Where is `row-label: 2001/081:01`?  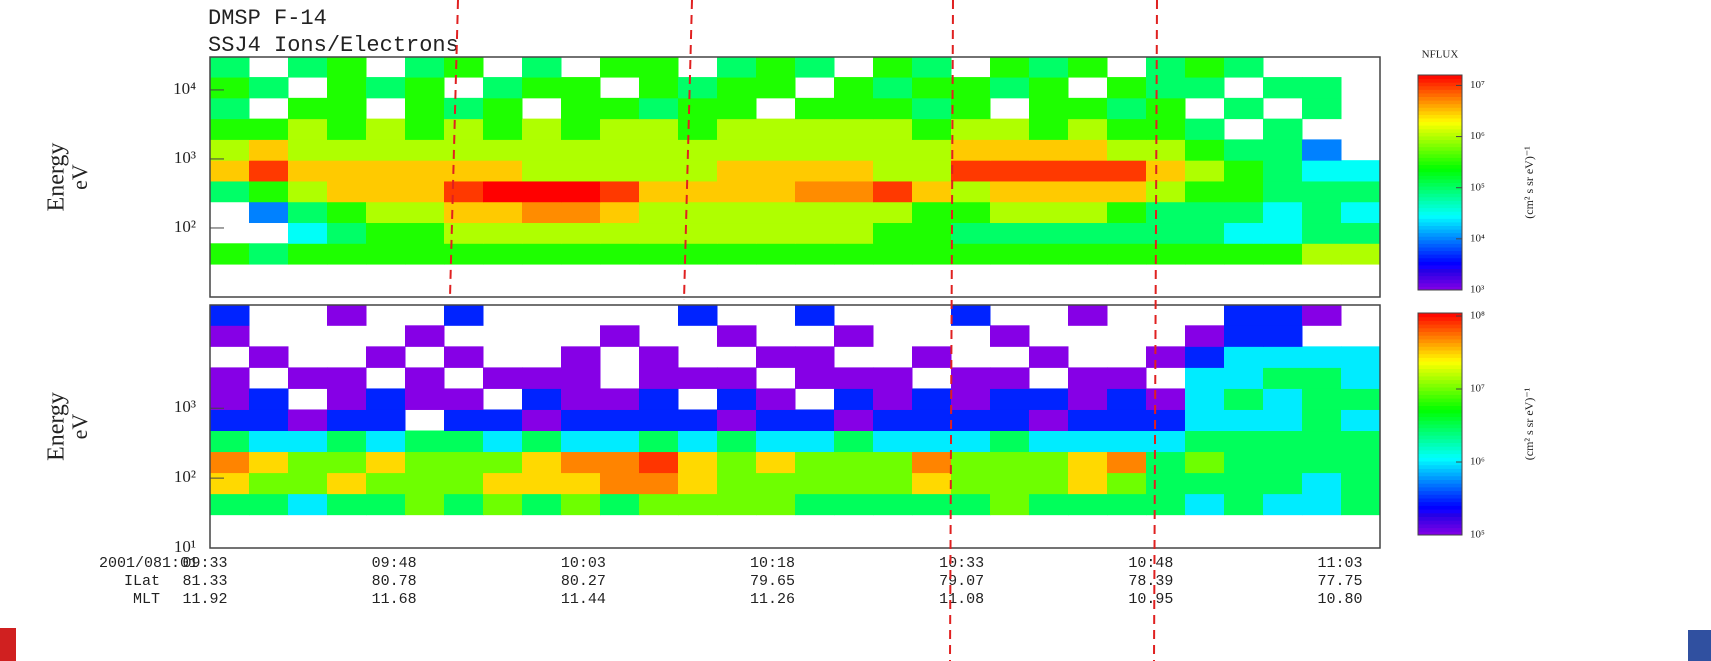
row-label: 2001/081:01 is located at coordinates (148, 563).